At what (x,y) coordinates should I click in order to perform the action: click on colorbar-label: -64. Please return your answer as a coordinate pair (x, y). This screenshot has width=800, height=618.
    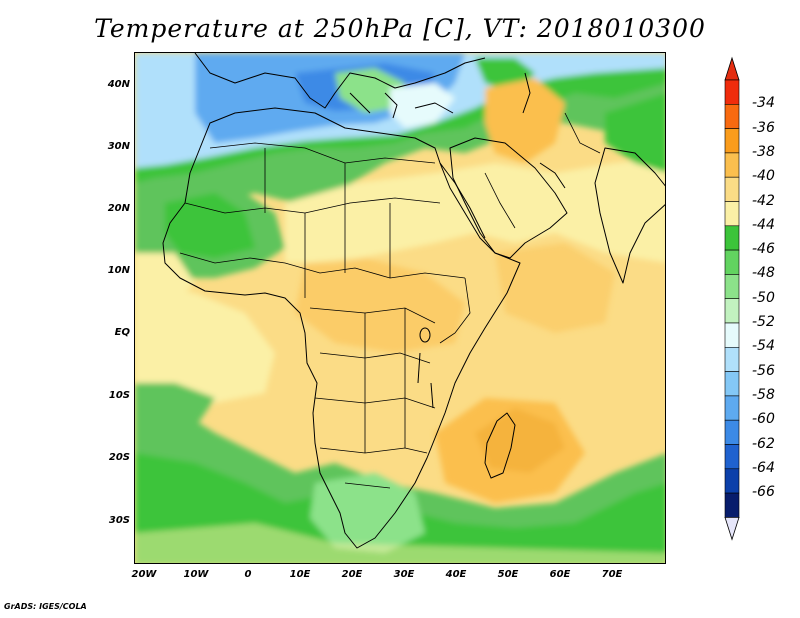
    Looking at the image, I should click on (763, 467).